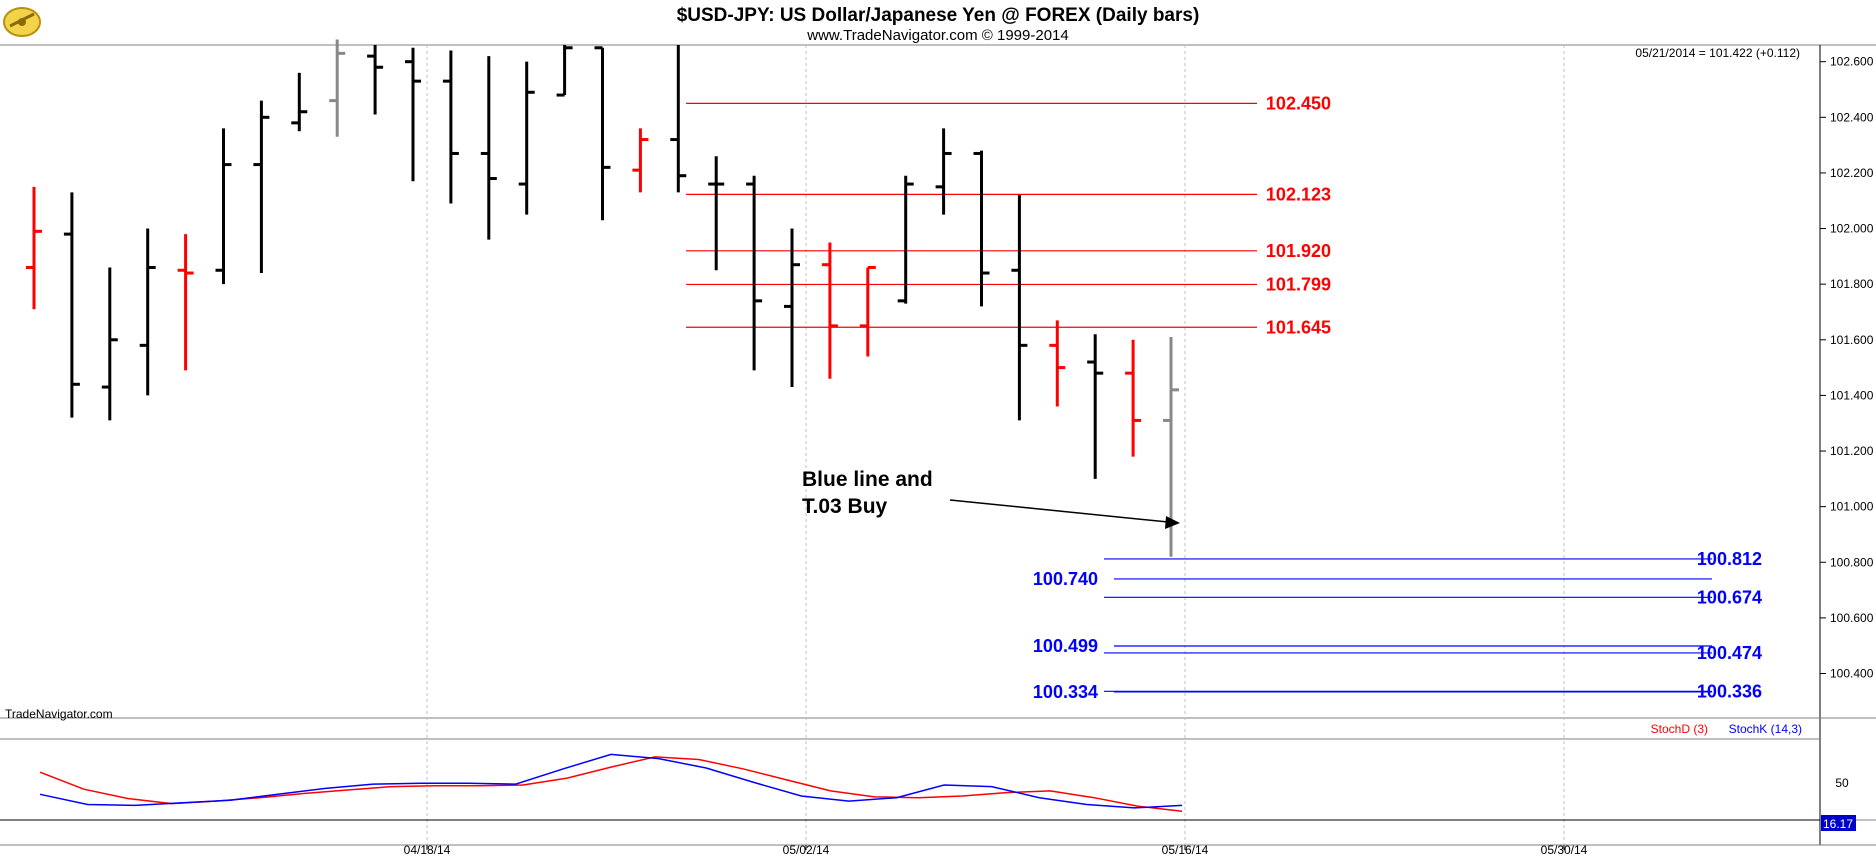  Describe the element at coordinates (1717, 53) in the screenshot. I see `quote-readout: 05/21/2014 = 101.422 (+0.112)` at that location.